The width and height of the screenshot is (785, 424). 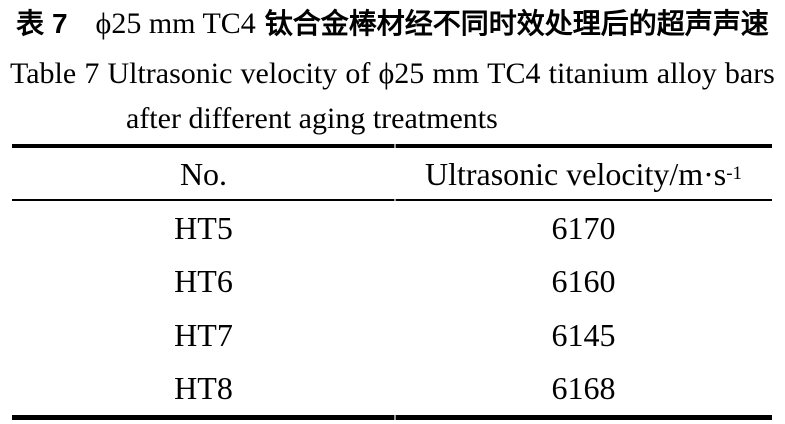 I want to click on caption-word: of, so click(x=358, y=73).